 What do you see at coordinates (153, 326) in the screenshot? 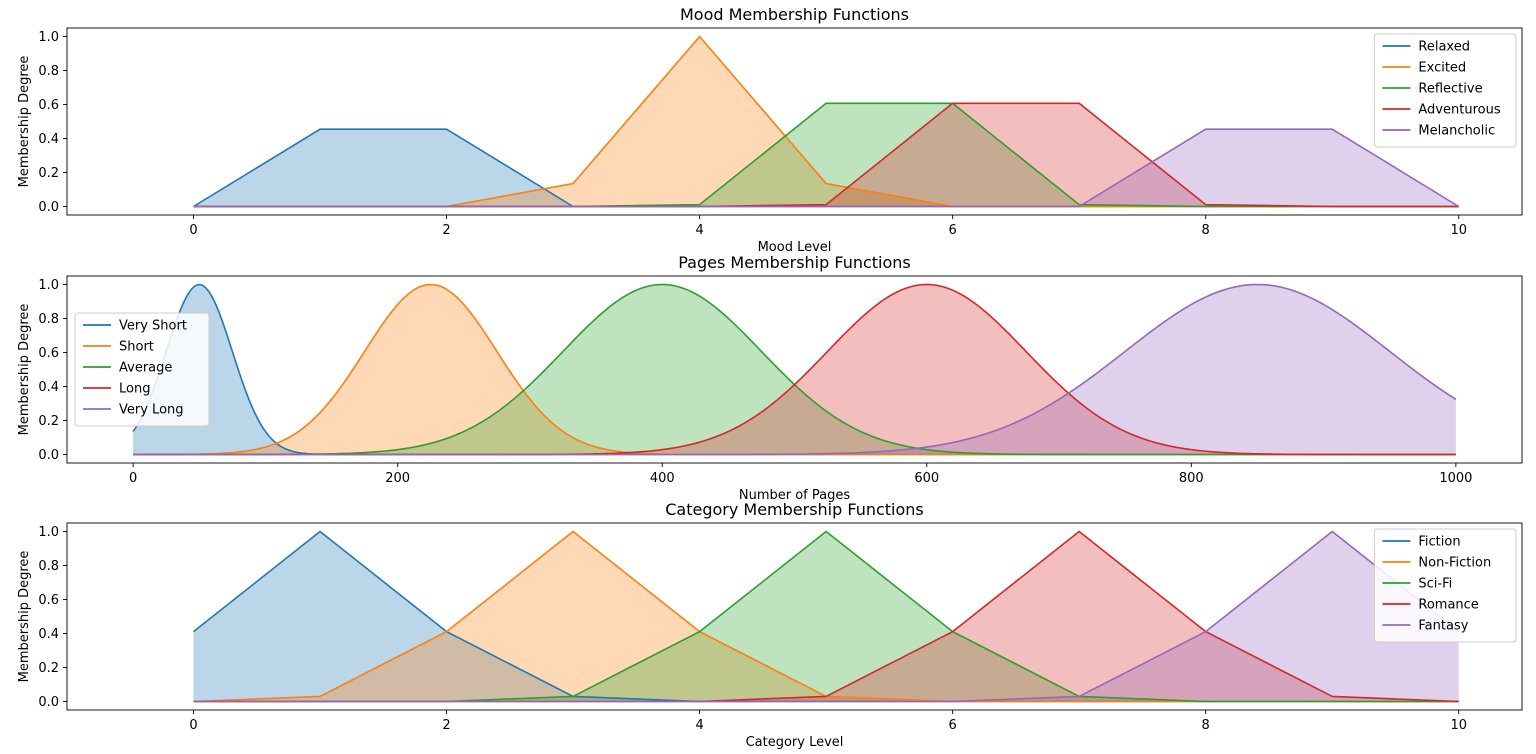
I see `legend-label: Very Short` at bounding box center [153, 326].